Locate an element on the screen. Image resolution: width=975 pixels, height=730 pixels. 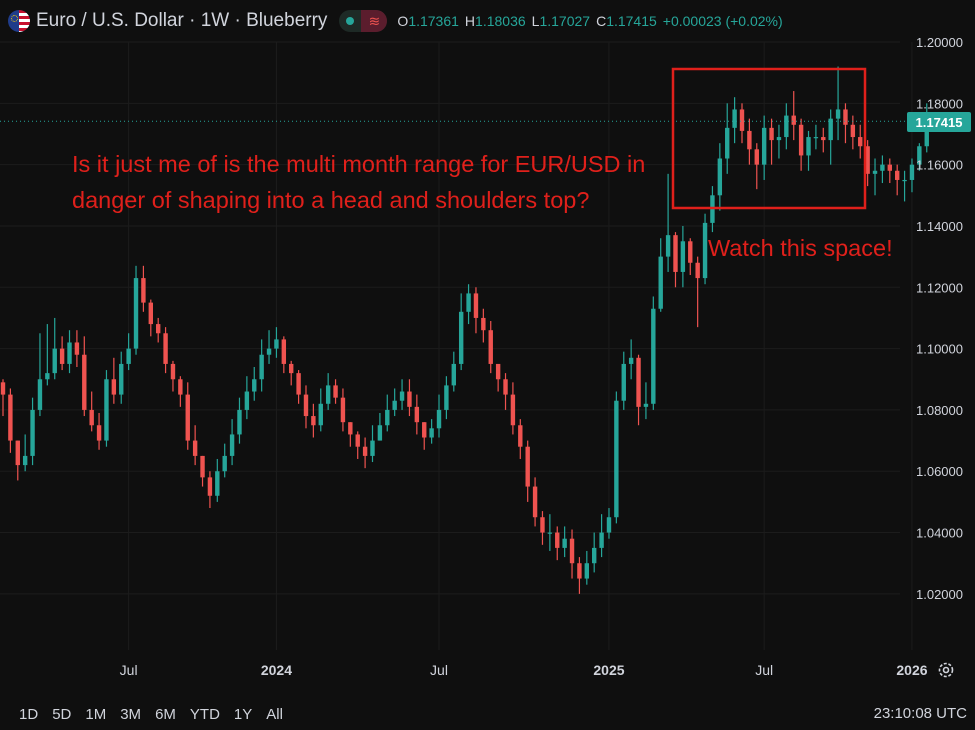
y-tick-label: 1.04000 is located at coordinates (939, 533).